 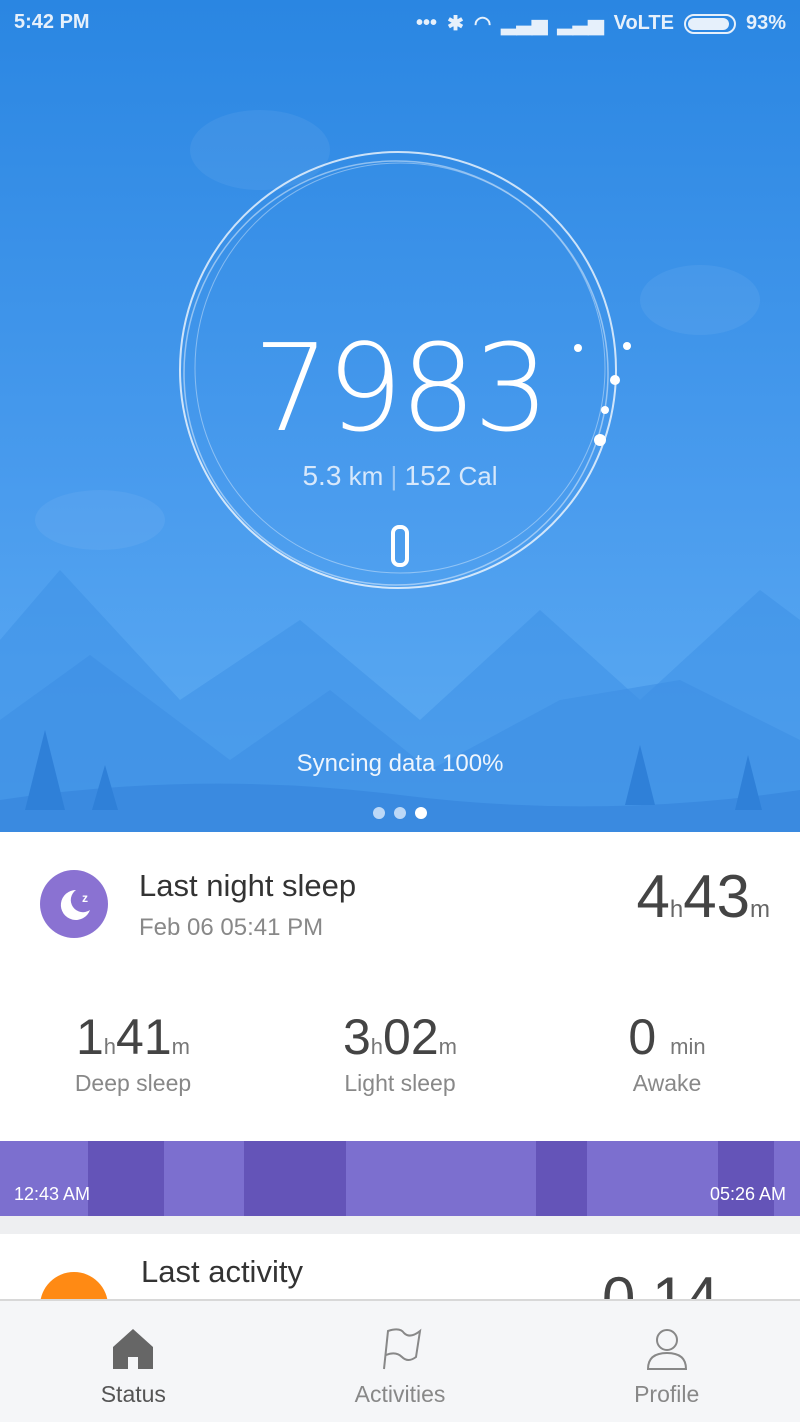 I want to click on more-icon: •••, so click(x=427, y=23).